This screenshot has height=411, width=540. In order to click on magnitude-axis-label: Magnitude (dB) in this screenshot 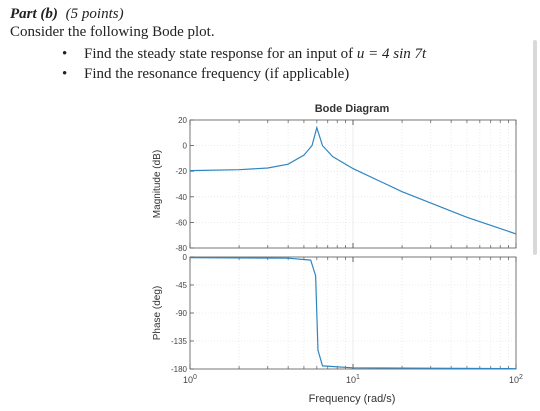, I will do `click(157, 184)`.